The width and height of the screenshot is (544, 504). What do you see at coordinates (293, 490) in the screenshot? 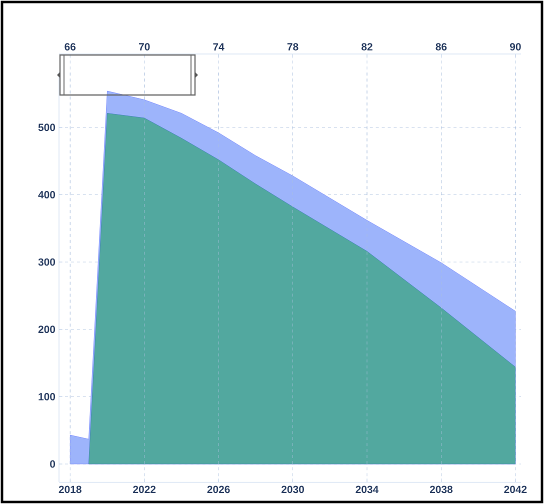
I see `x-tick-label: 2030` at bounding box center [293, 490].